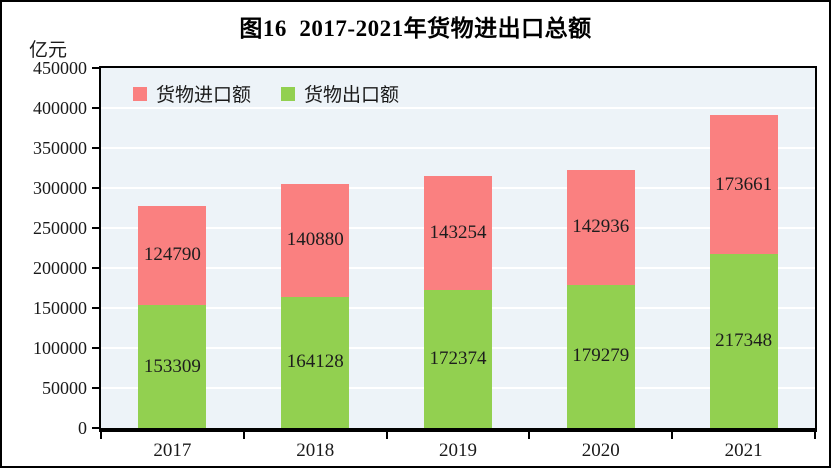  What do you see at coordinates (60, 188) in the screenshot?
I see `y-axis-tick-label: 300000` at bounding box center [60, 188].